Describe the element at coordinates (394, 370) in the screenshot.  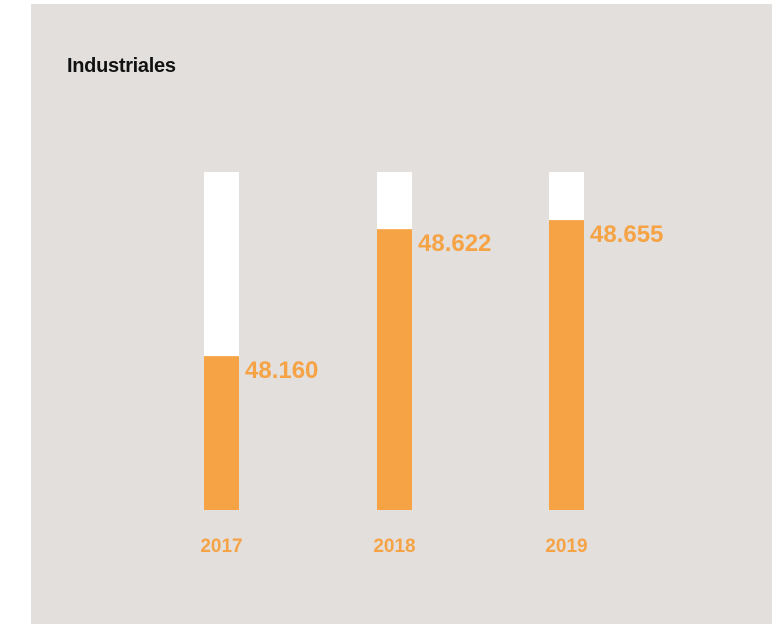
I see `bar-2018` at that location.